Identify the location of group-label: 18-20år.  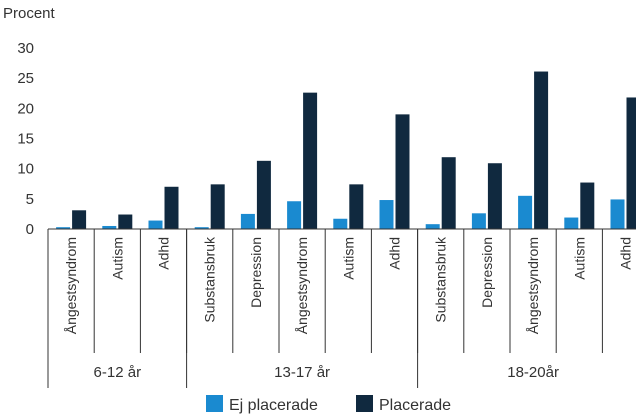
(533, 372).